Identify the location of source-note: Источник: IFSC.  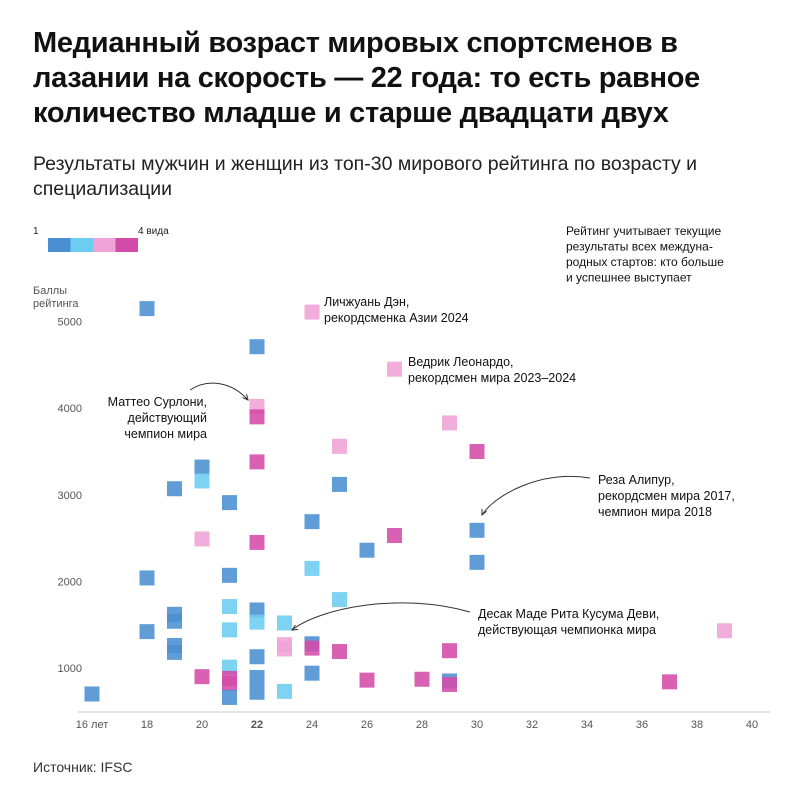
(83, 767).